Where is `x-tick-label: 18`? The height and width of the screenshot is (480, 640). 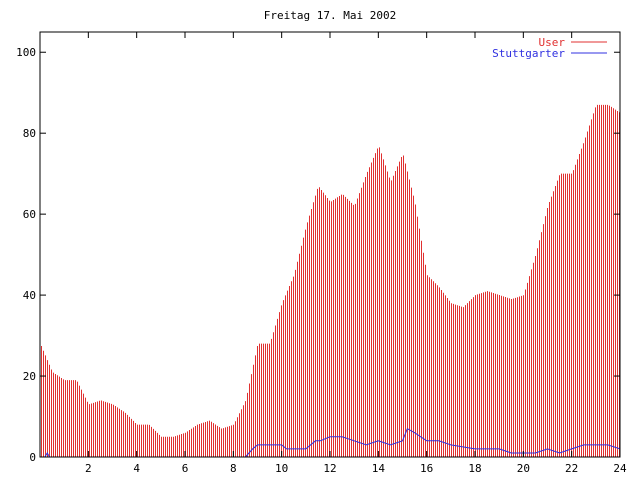 x-tick-label: 18 is located at coordinates (474, 468).